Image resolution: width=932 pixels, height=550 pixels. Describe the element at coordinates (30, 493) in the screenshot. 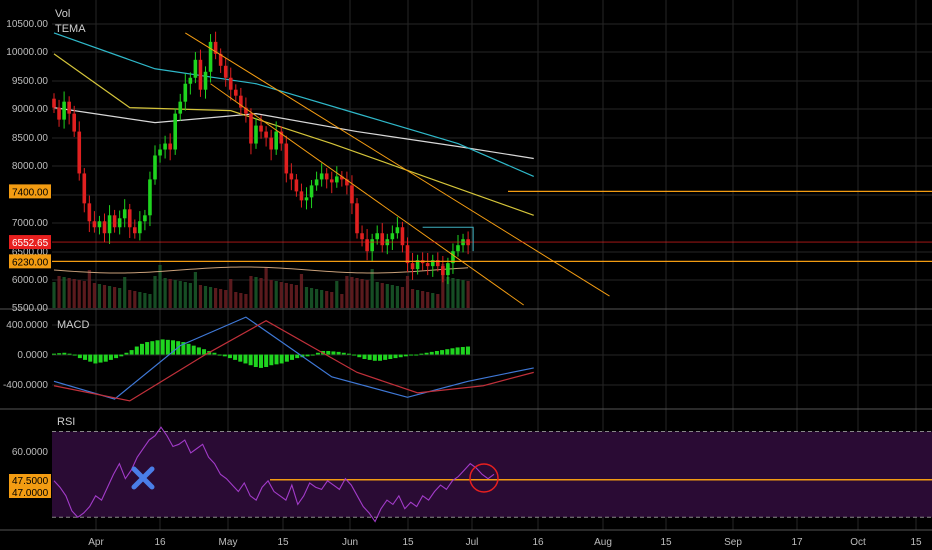

I see `rsi-value-badge-text: 47.0000` at that location.